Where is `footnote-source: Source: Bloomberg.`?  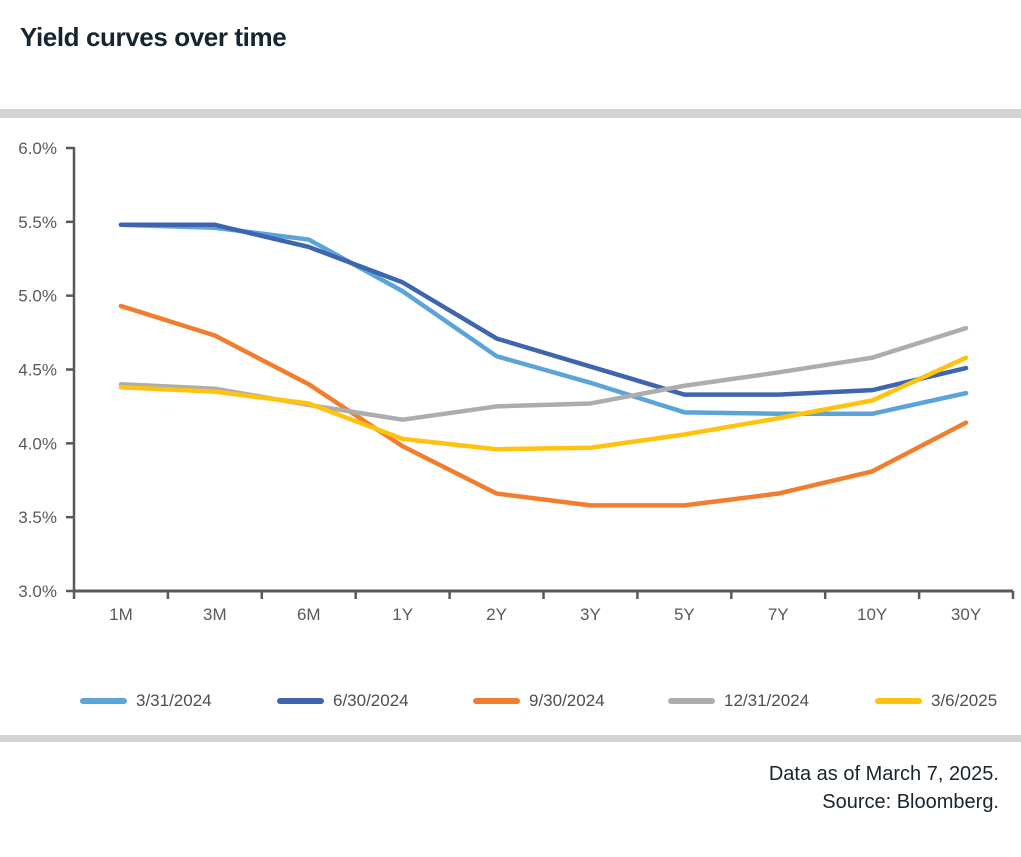 footnote-source: Source: Bloomberg. is located at coordinates (910, 802).